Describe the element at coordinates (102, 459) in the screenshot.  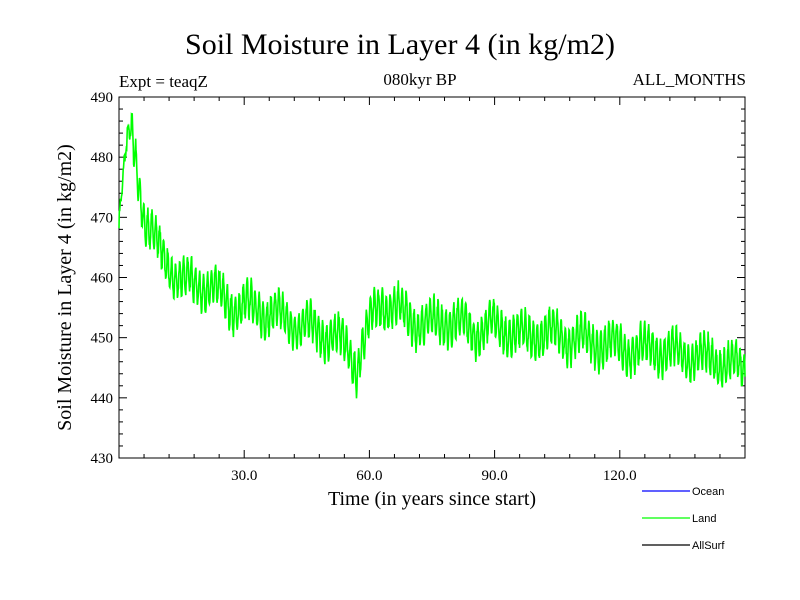
I see `y-tick-label: 430` at that location.